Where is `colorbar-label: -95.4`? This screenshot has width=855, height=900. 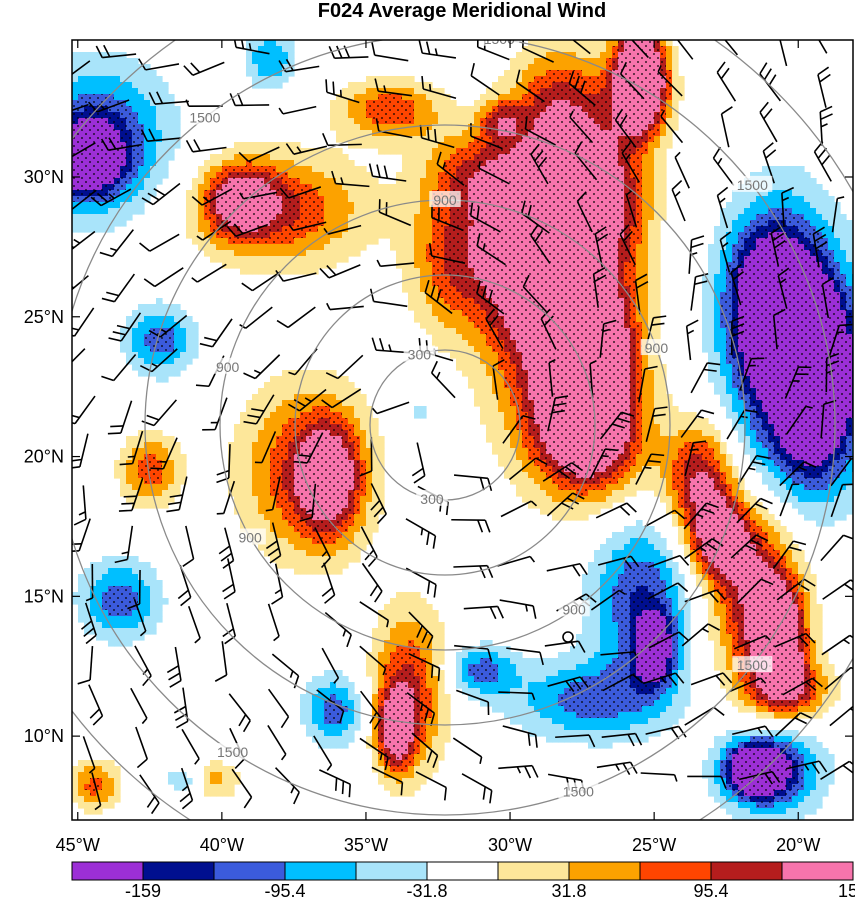
colorbar-label: -95.4 is located at coordinates (284, 890).